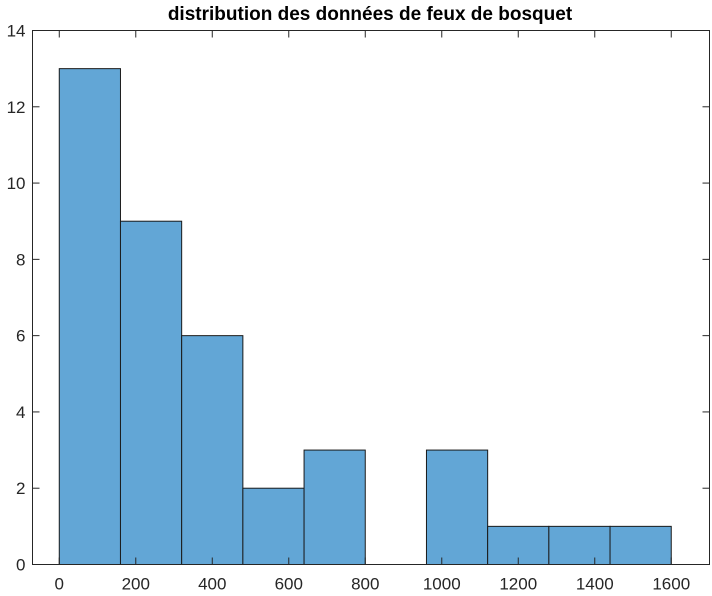  What do you see at coordinates (16, 107) in the screenshot?
I see `y-tick-label: 12` at bounding box center [16, 107].